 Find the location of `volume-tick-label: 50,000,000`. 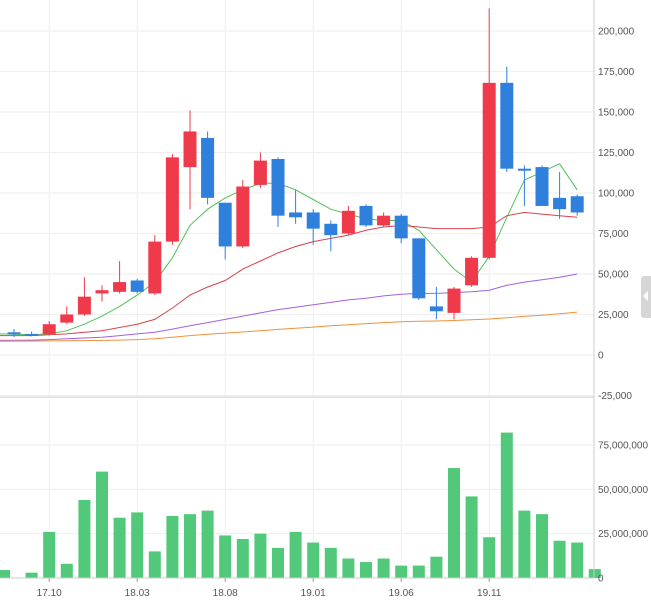

volume-tick-label: 50,000,000 is located at coordinates (623, 490).